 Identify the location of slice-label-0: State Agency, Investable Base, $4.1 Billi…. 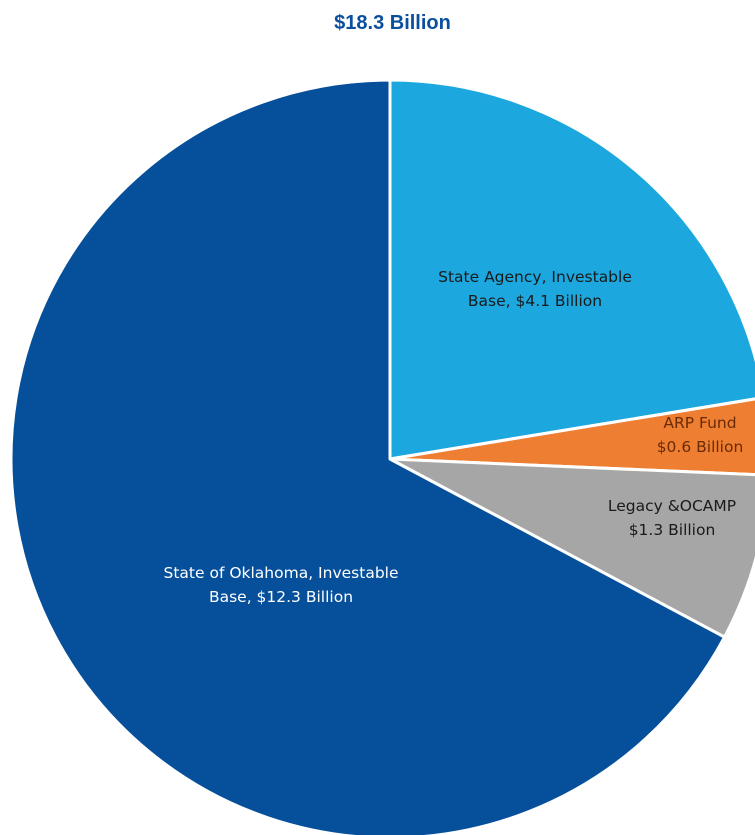
(535, 289).